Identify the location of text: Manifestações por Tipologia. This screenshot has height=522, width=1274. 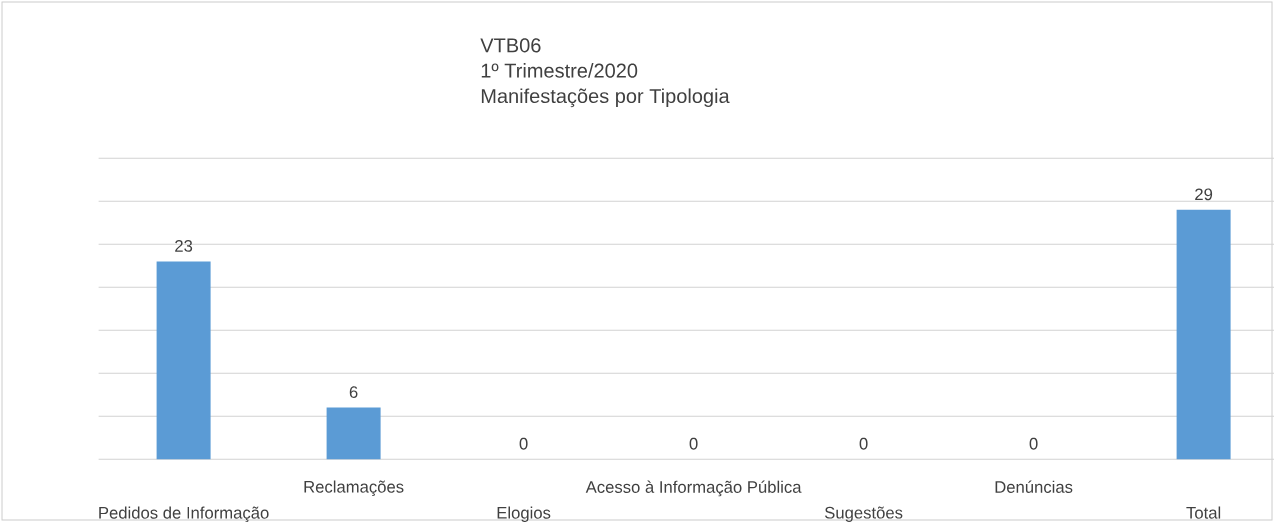
(605, 98).